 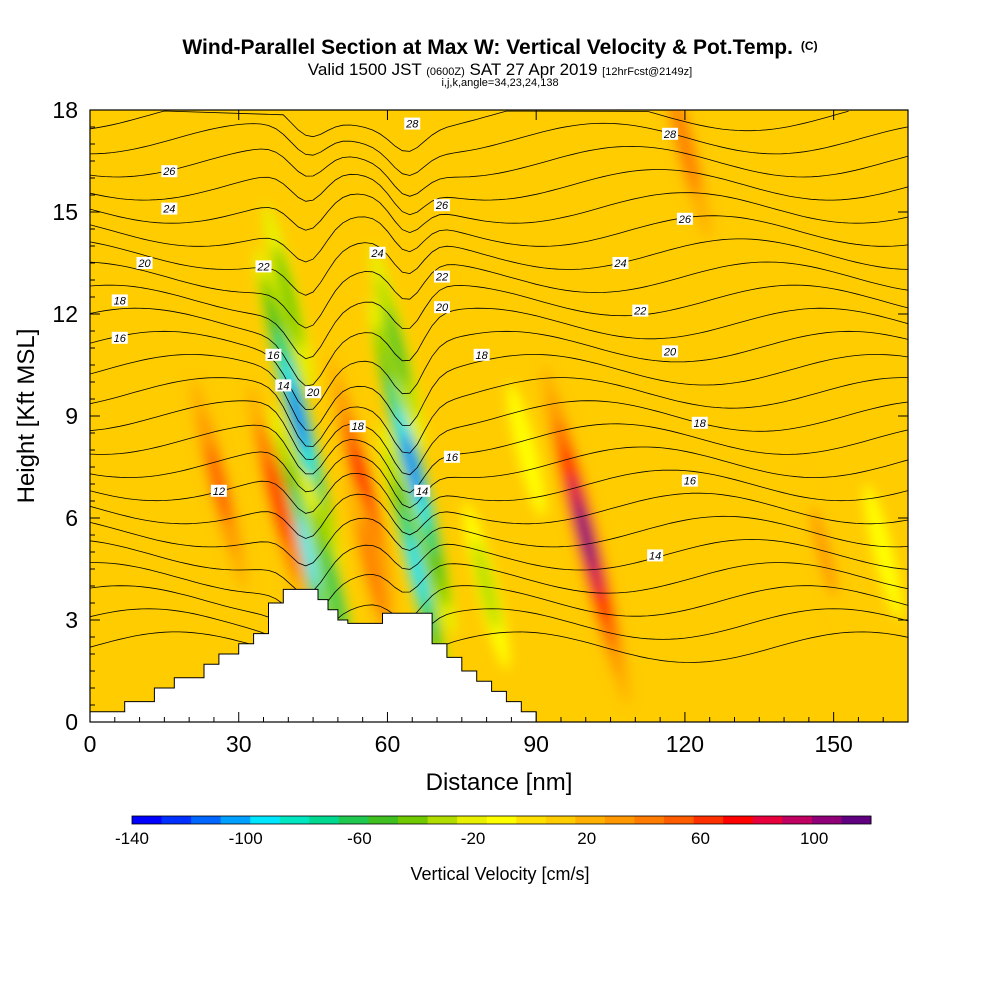 I want to click on svg-text: 28, so click(x=670, y=135).